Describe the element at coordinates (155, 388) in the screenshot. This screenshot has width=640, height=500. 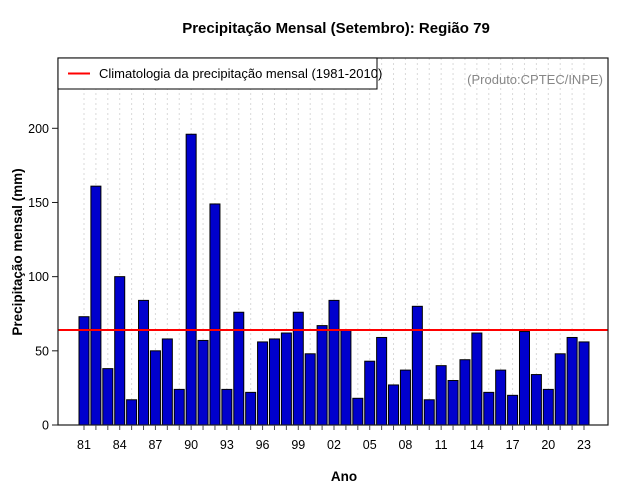
I see `bar-1987` at that location.